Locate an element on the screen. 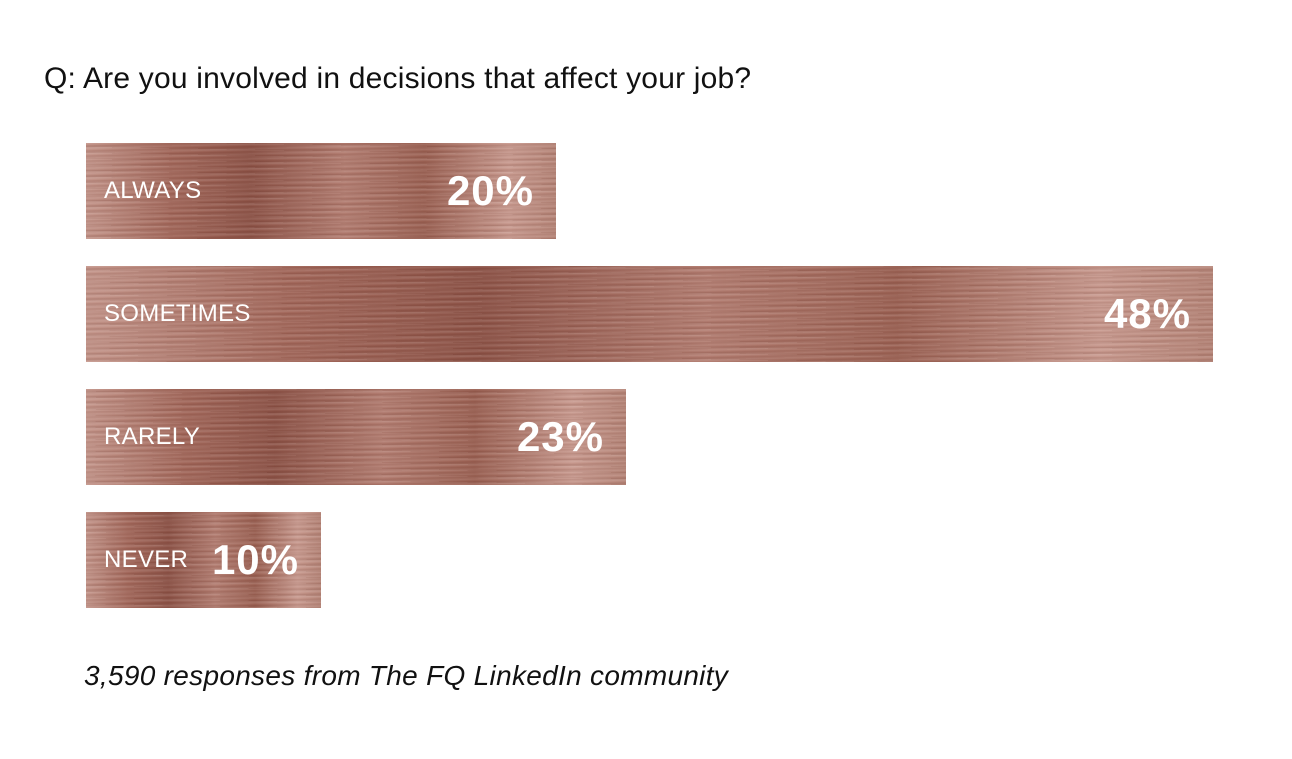 The width and height of the screenshot is (1292, 759). bar-category-label: RARELY is located at coordinates (152, 436).